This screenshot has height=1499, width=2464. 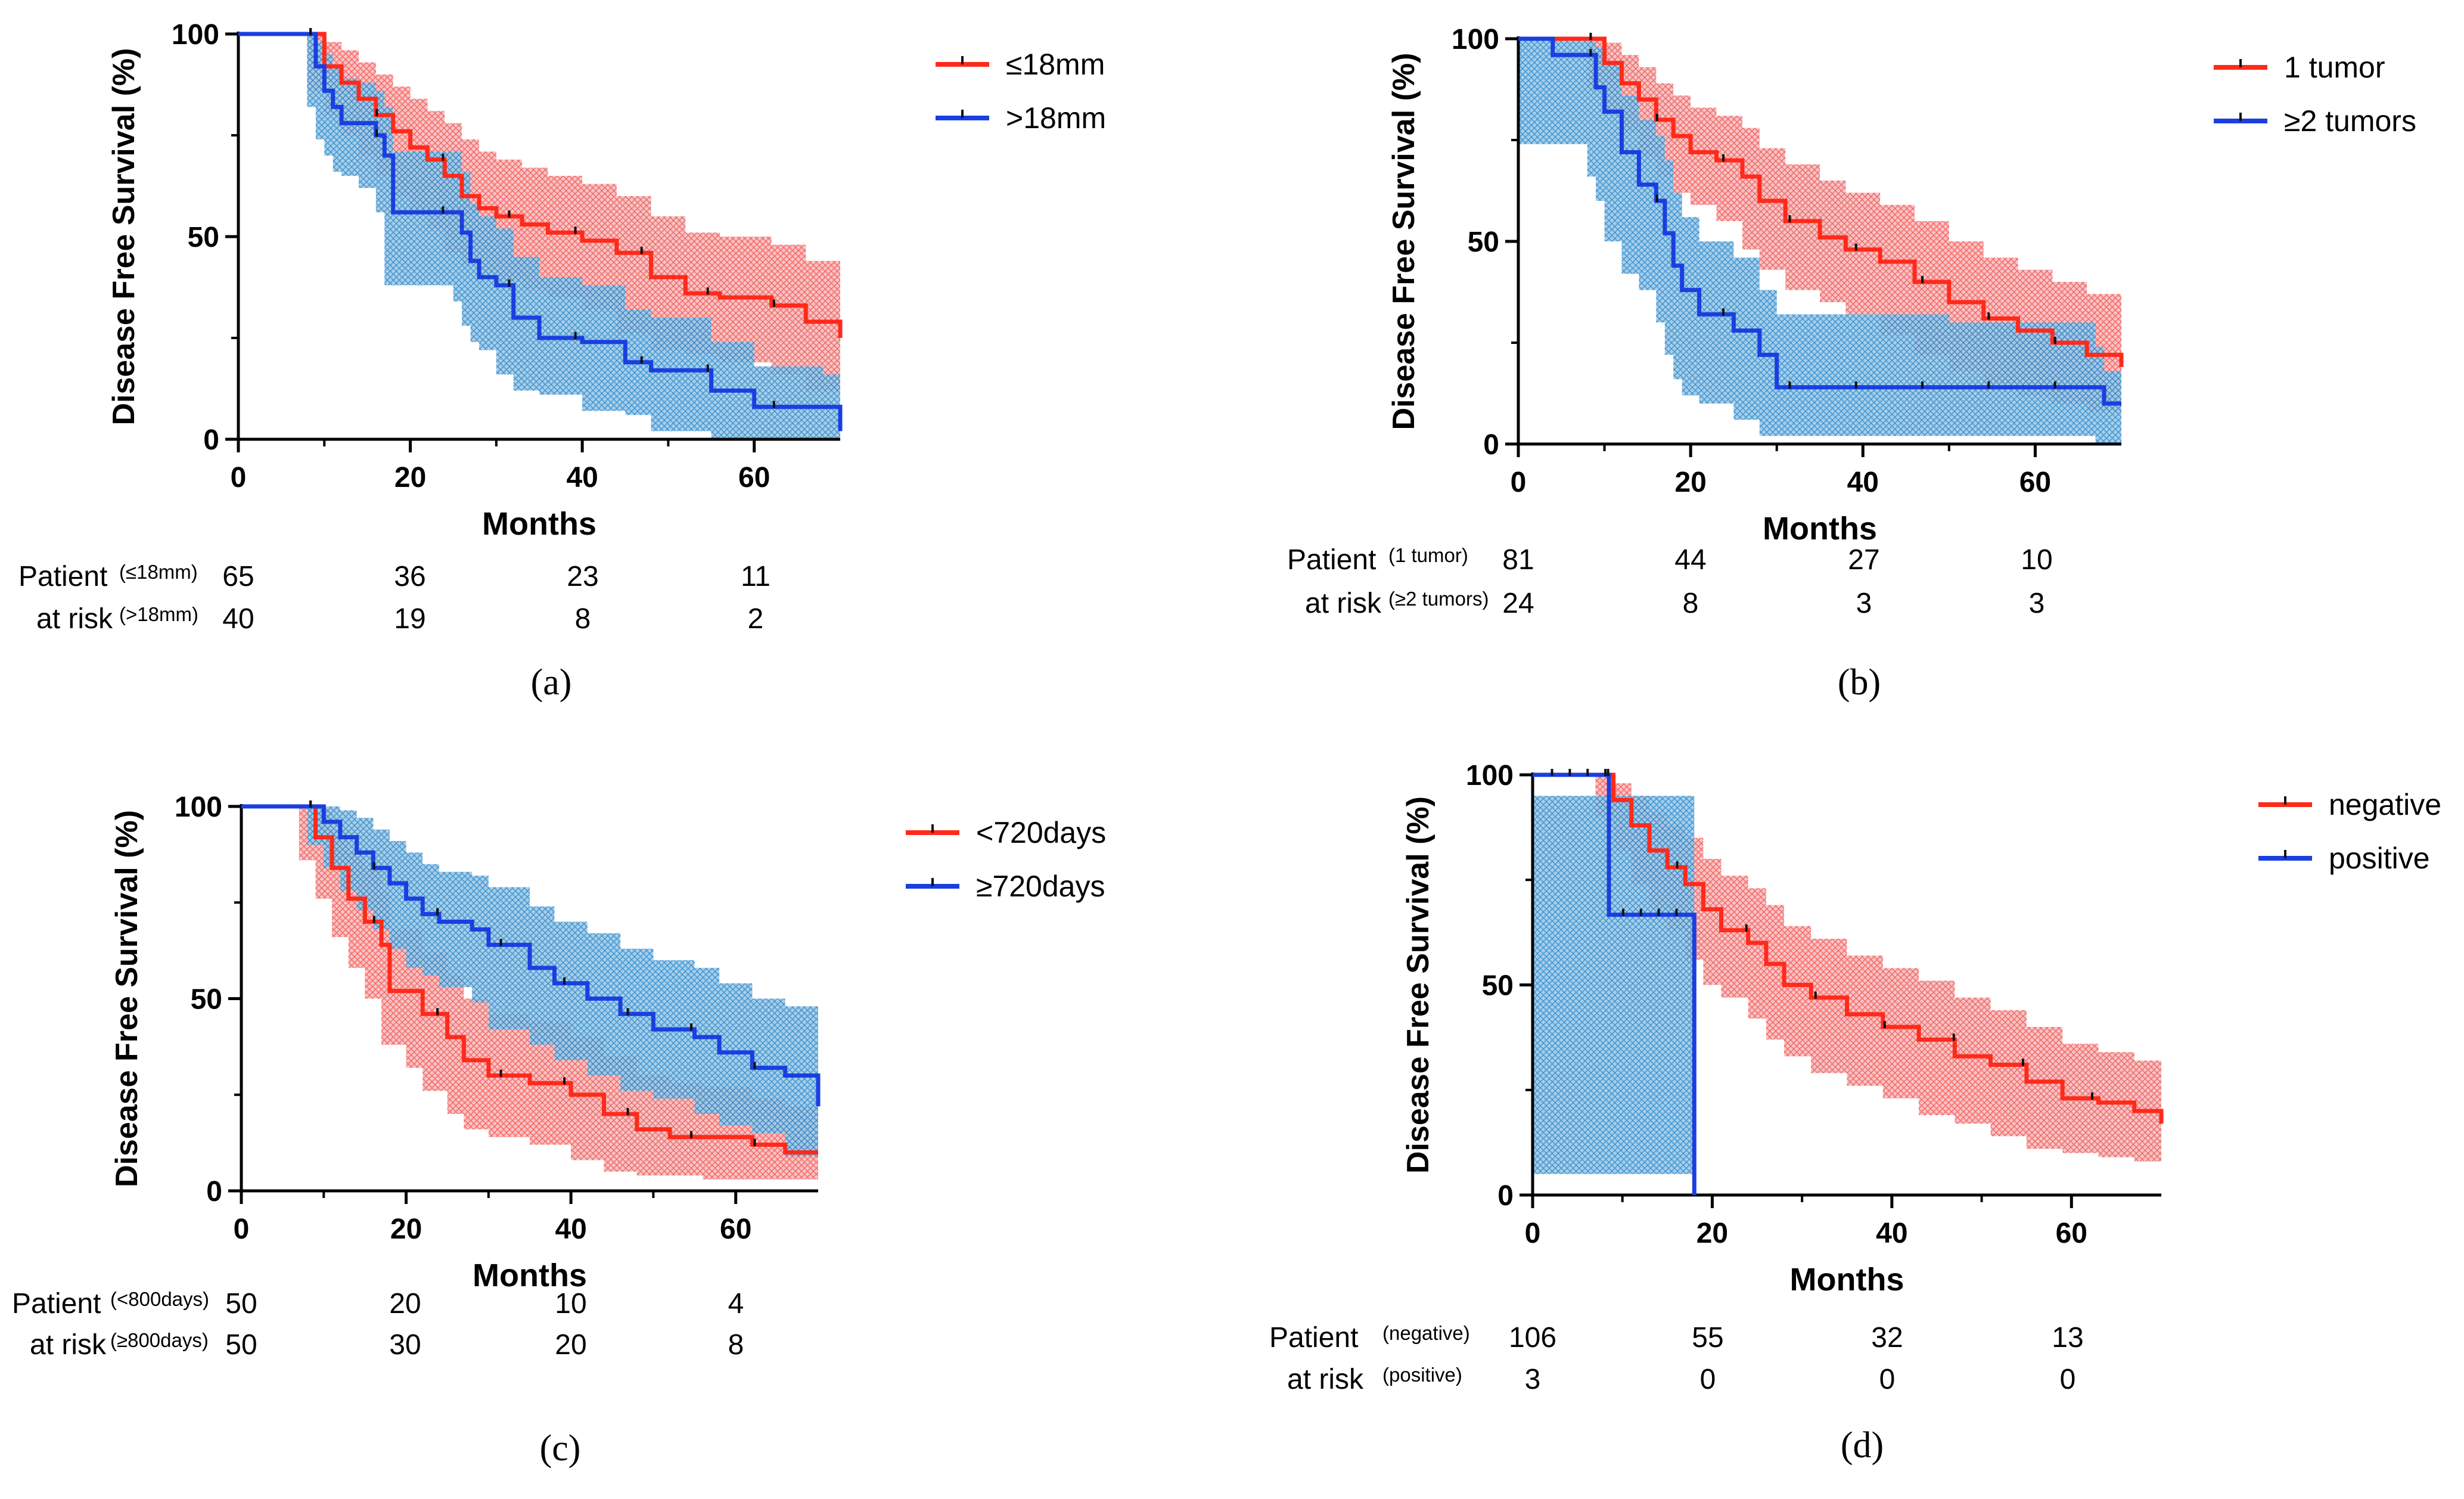 What do you see at coordinates (1422, 1375) in the screenshot?
I see `risk-group-label: (positive)` at bounding box center [1422, 1375].